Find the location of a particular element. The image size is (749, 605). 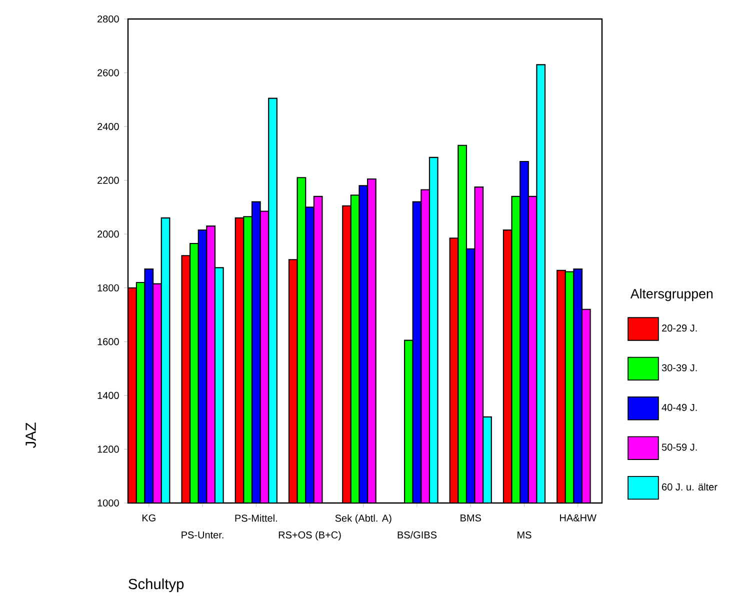

y-tick-label: 1000 is located at coordinates (108, 503).